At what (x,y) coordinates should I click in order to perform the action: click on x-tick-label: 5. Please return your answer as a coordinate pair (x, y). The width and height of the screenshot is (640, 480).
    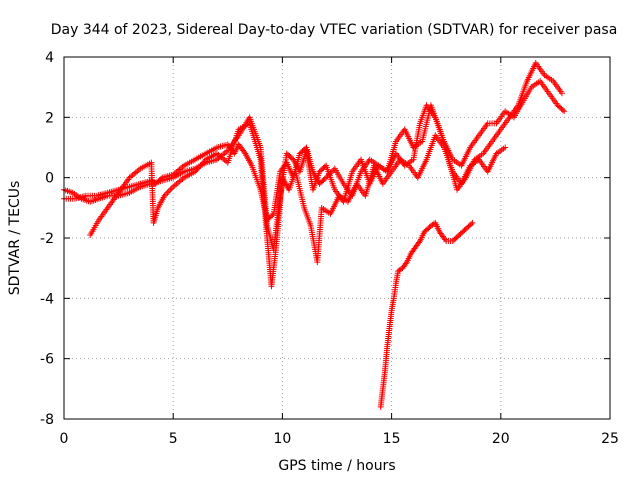
    Looking at the image, I should click on (173, 439).